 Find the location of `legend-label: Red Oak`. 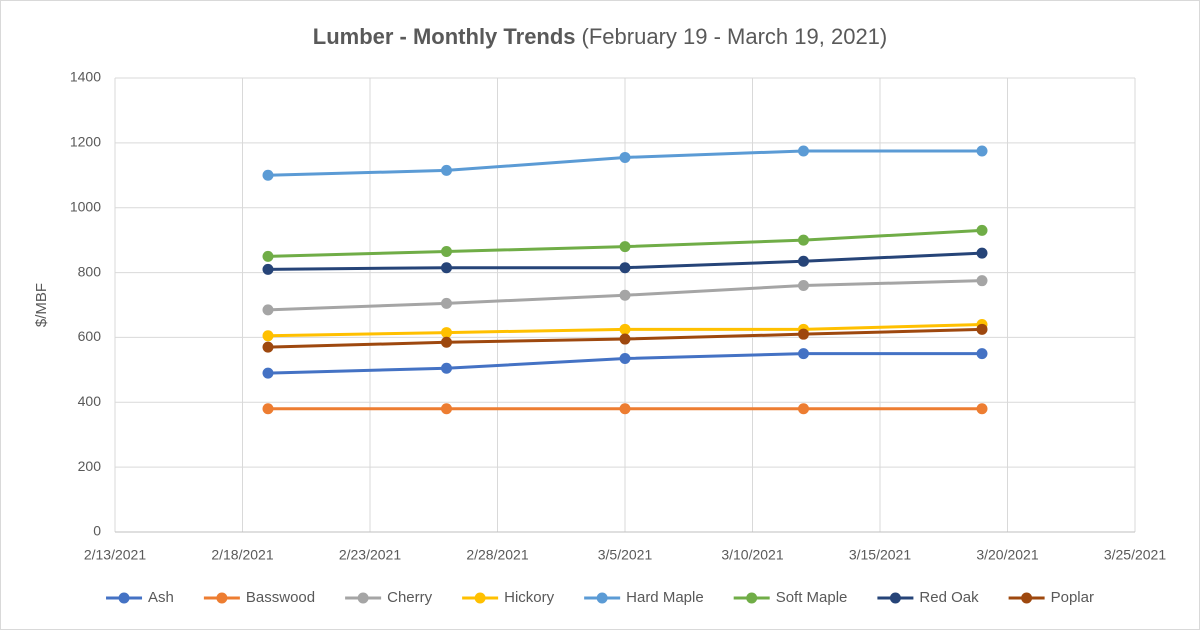

legend-label: Red Oak is located at coordinates (949, 597).